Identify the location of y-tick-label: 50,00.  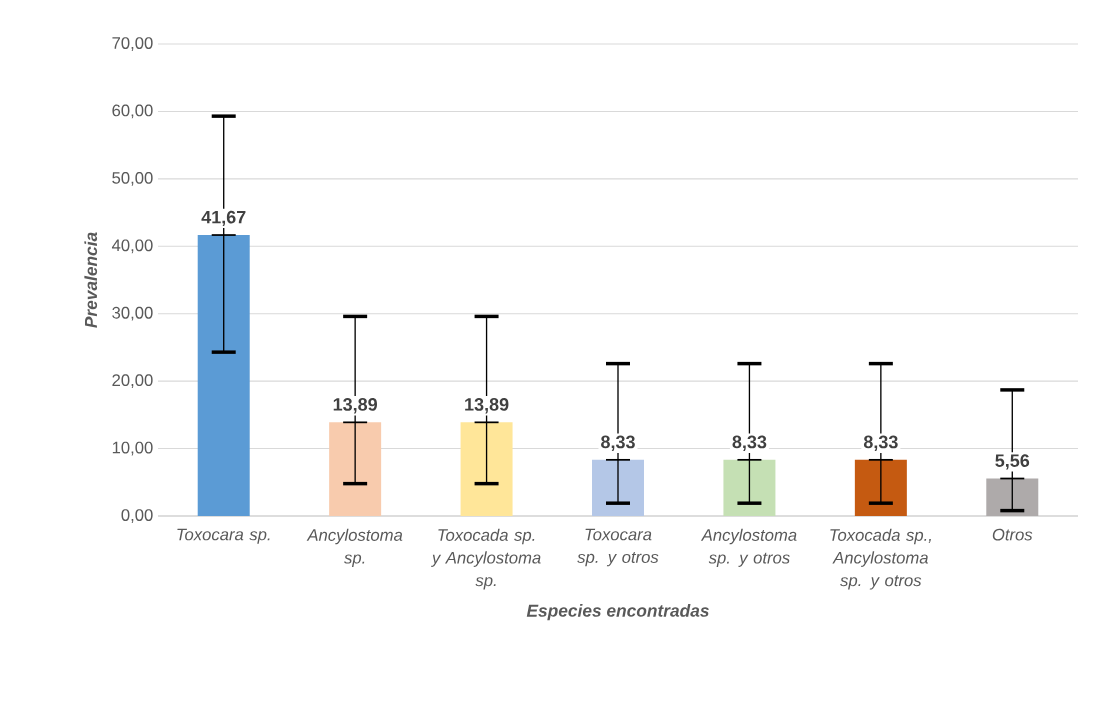
(132, 178).